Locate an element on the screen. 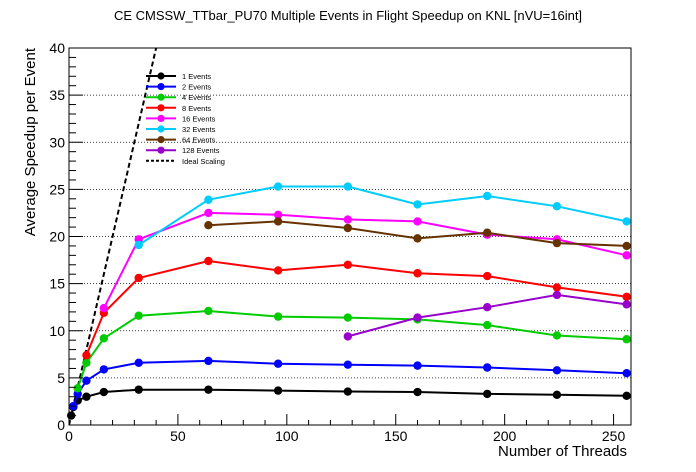 The image size is (696, 472). y-tick-label: 15 is located at coordinates (57, 284).